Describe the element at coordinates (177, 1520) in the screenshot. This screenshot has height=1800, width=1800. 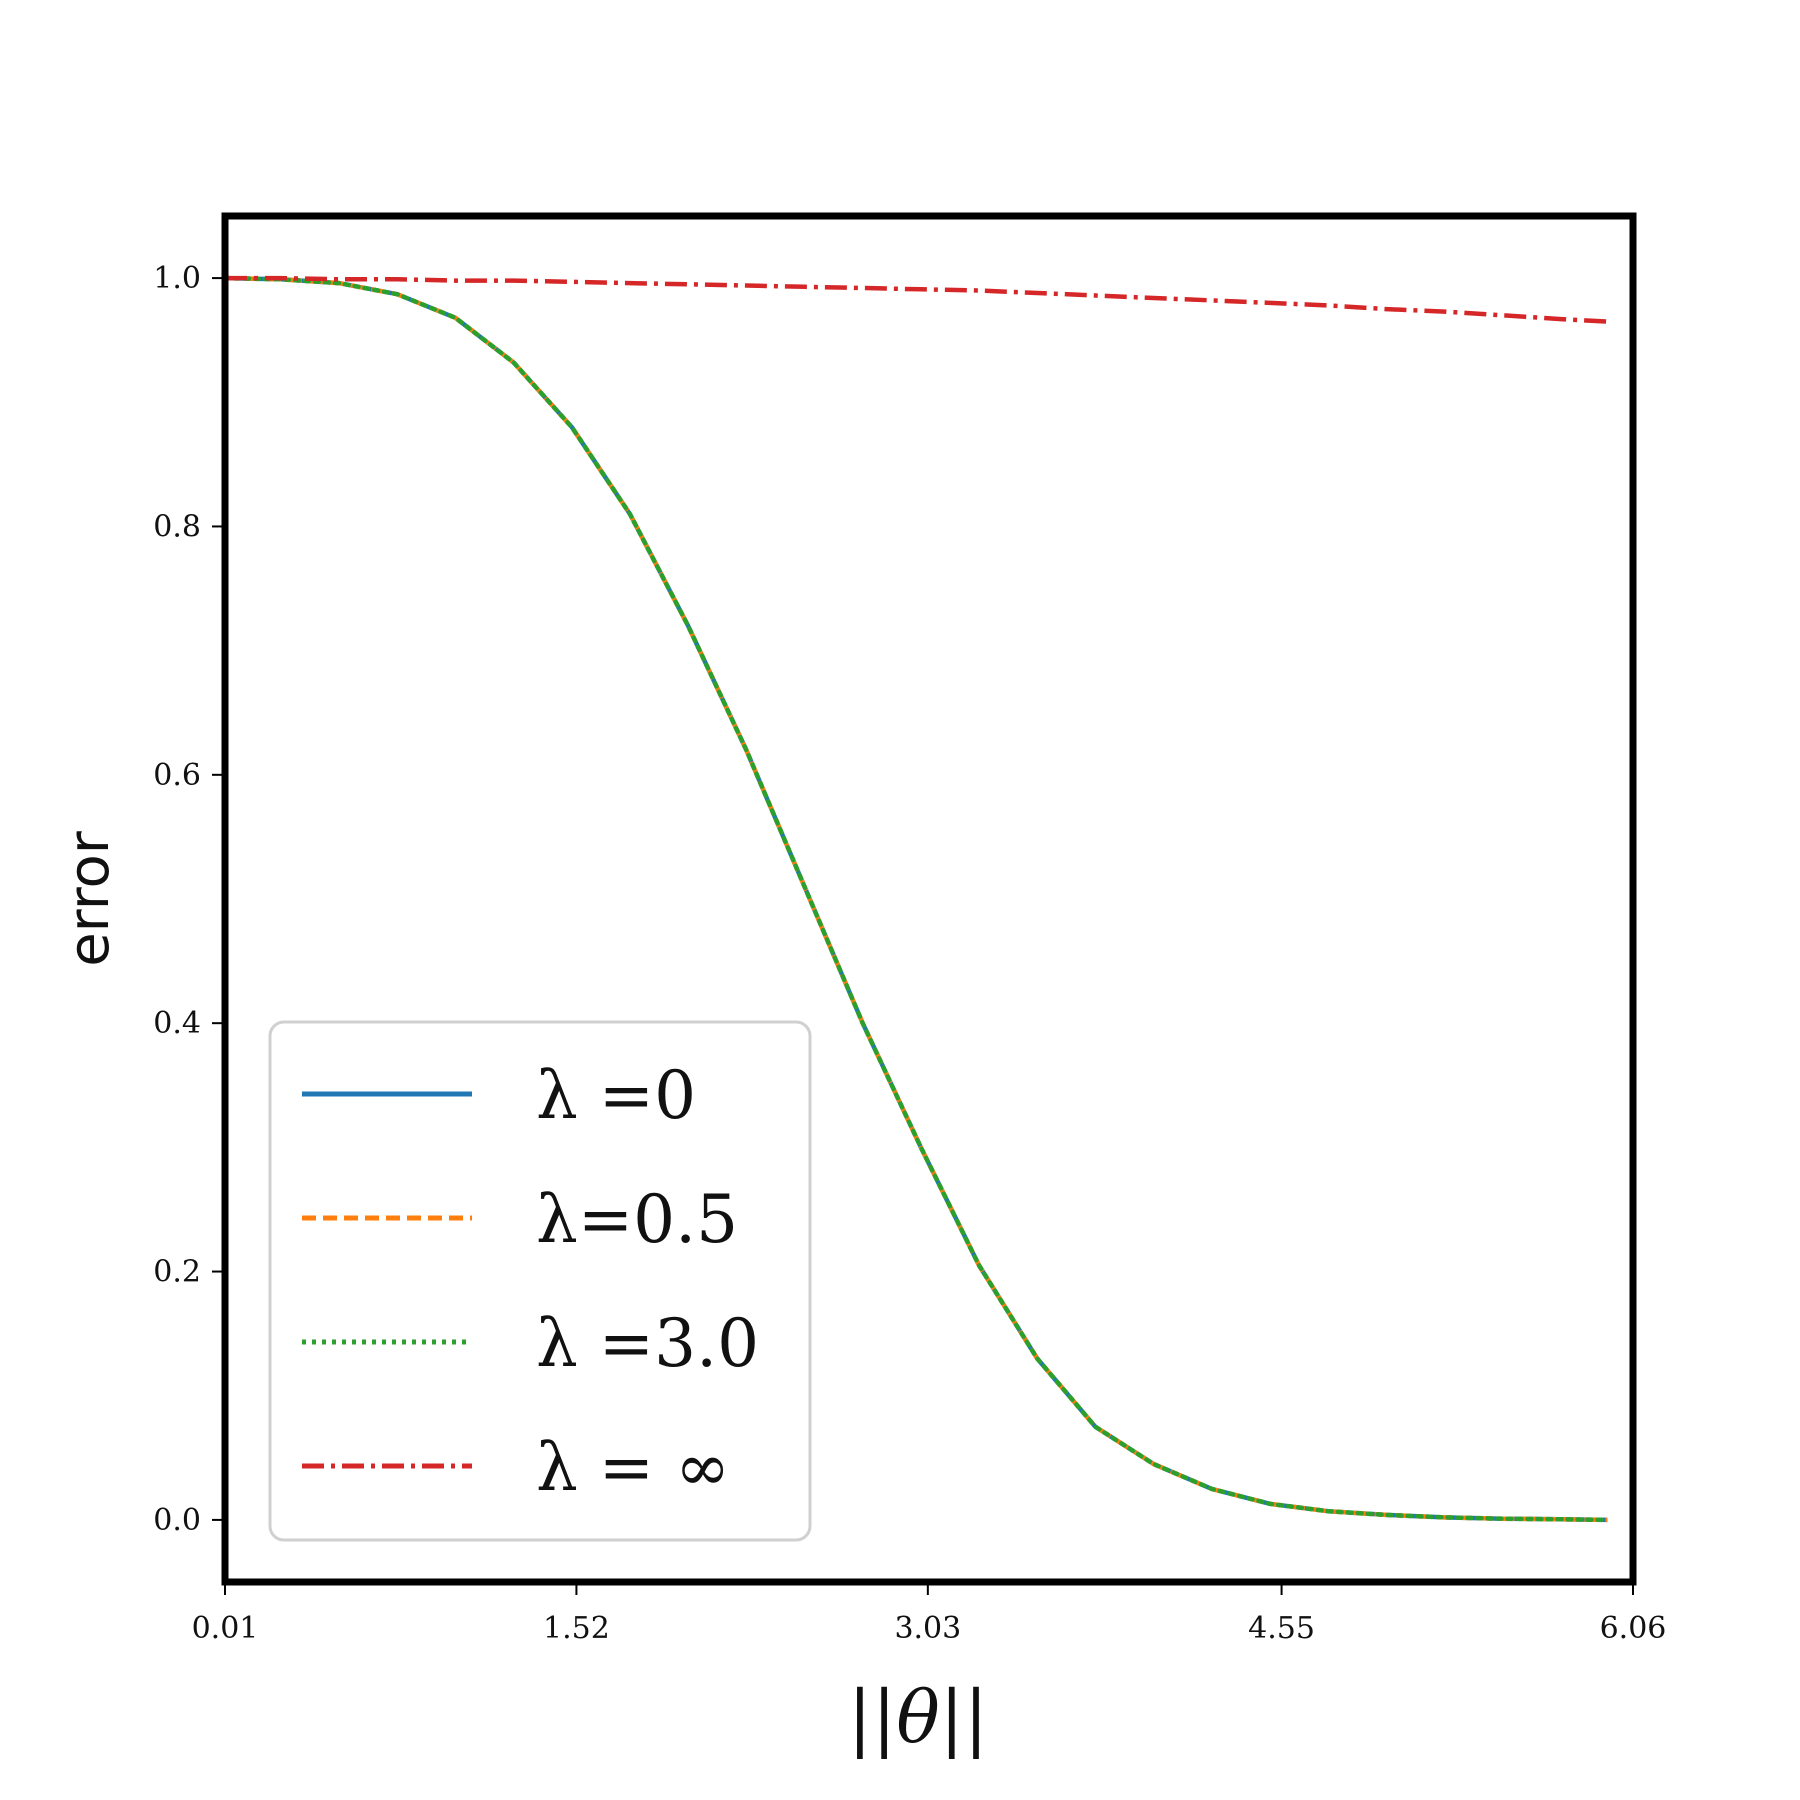
I see `y-tick-label: 0.0` at that location.